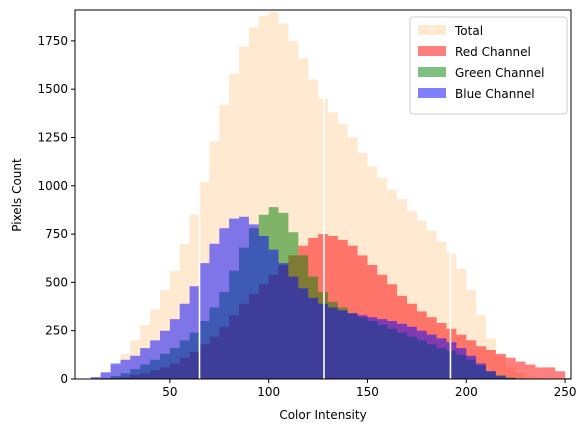  What do you see at coordinates (565, 392) in the screenshot?
I see `x-tick-label-4: 250` at bounding box center [565, 392].